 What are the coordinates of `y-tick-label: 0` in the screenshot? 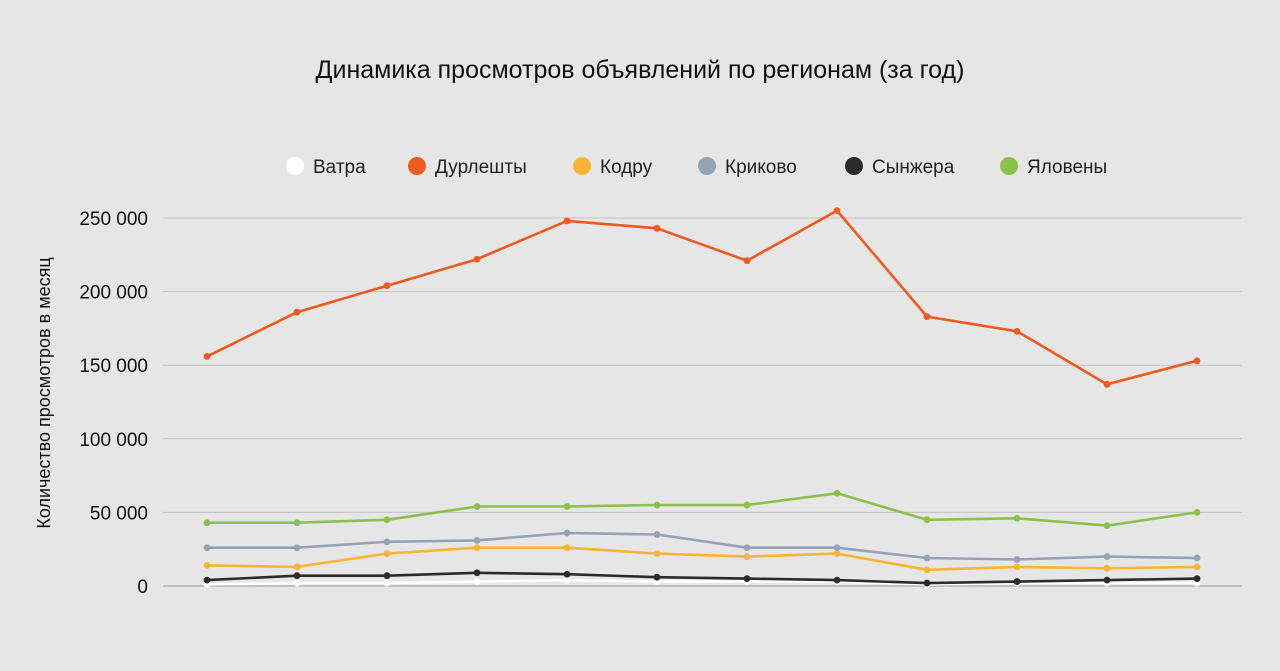 It's located at (142, 587).